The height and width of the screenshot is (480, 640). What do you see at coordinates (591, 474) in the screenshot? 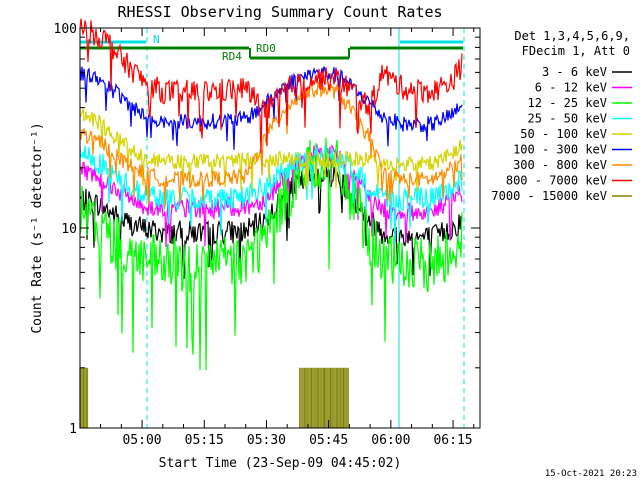
I see `generation-timestamp: 15-Oct-2021 20:23` at bounding box center [591, 474].